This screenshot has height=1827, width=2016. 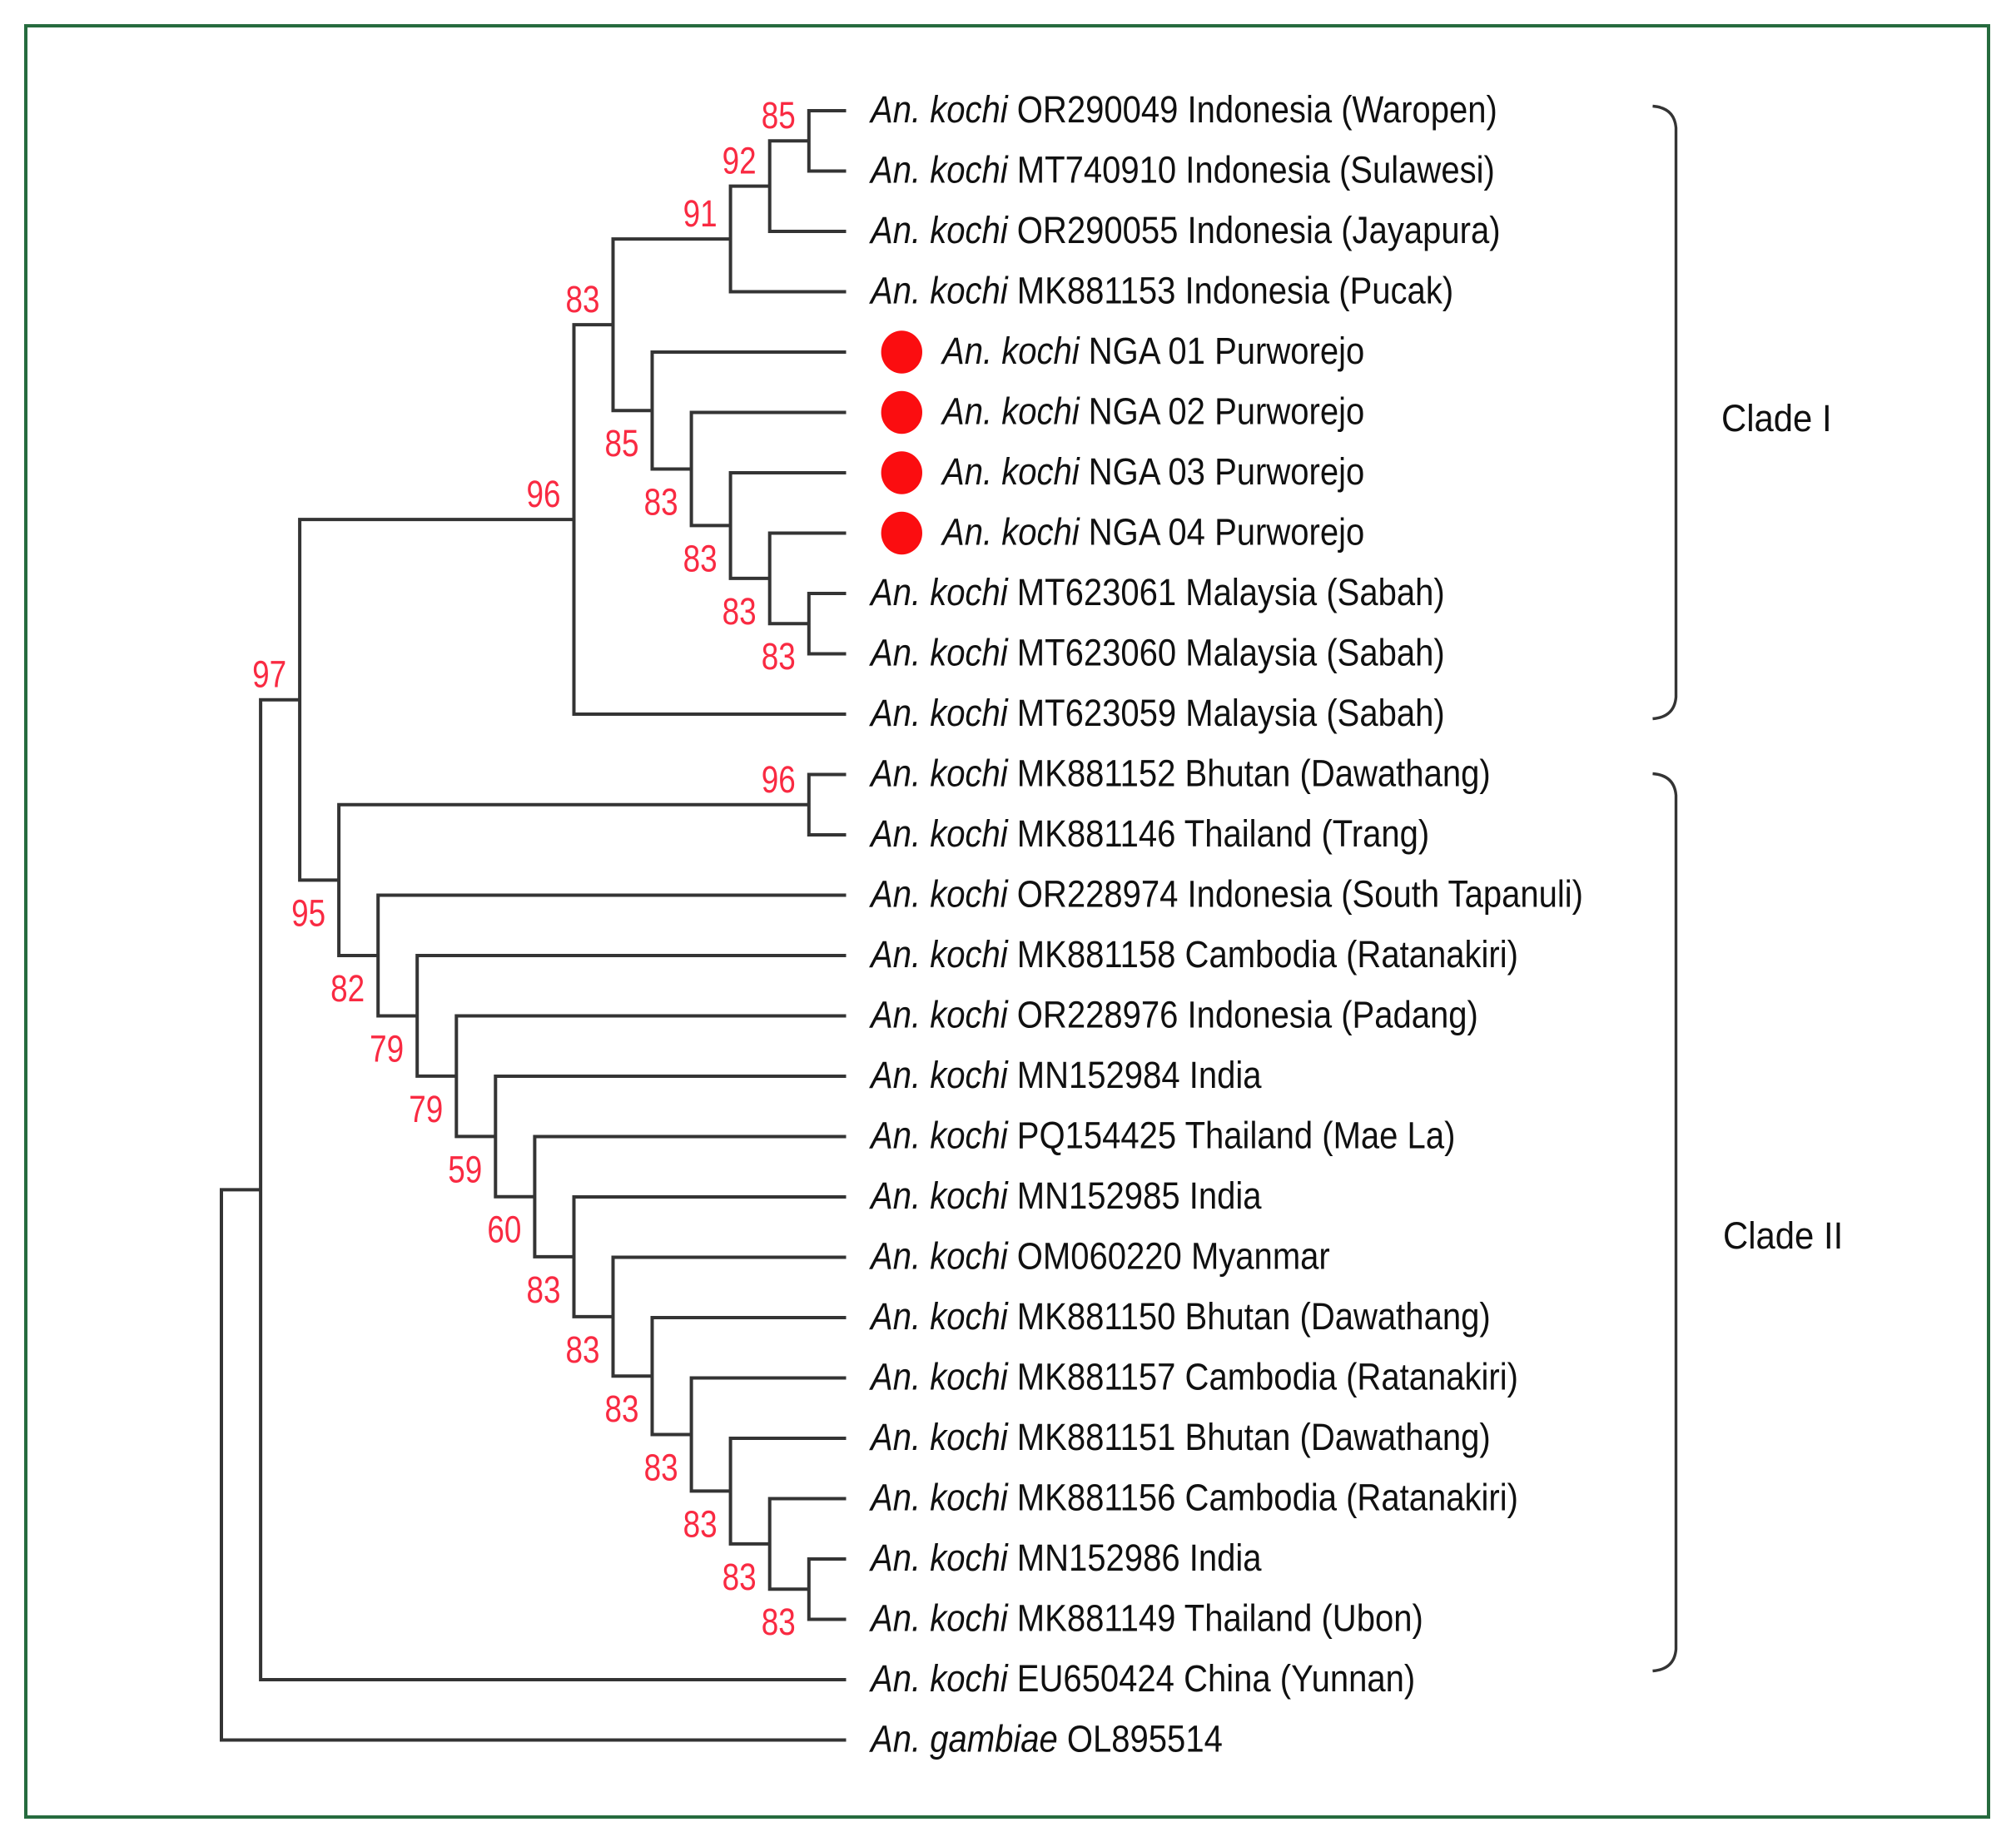 What do you see at coordinates (1064, 1076) in the screenshot?
I see `svg-text: An. kochi MN152984 India` at bounding box center [1064, 1076].